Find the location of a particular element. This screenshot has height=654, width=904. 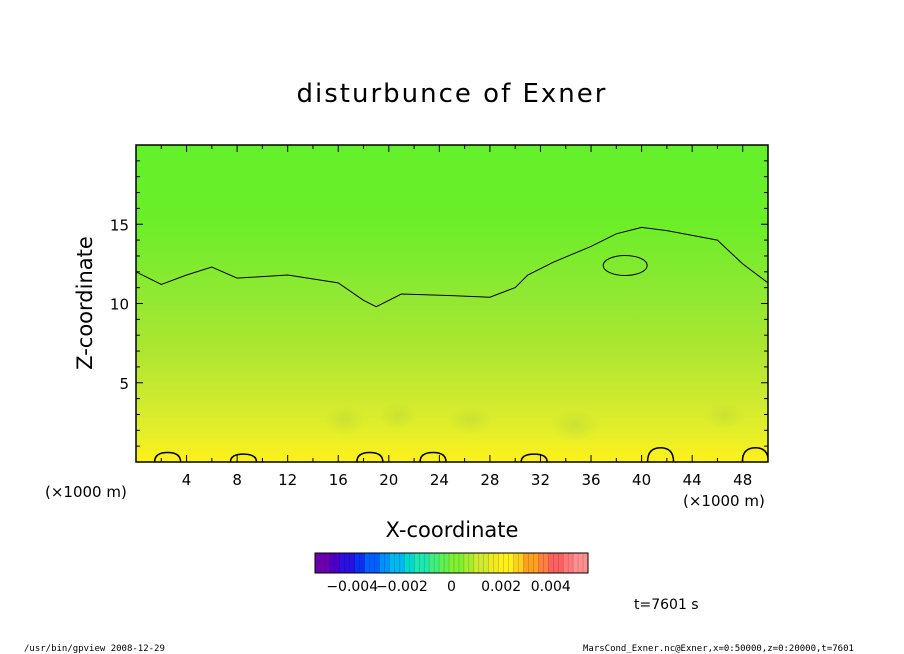

y-tick-label: 10 is located at coordinates (119, 305).